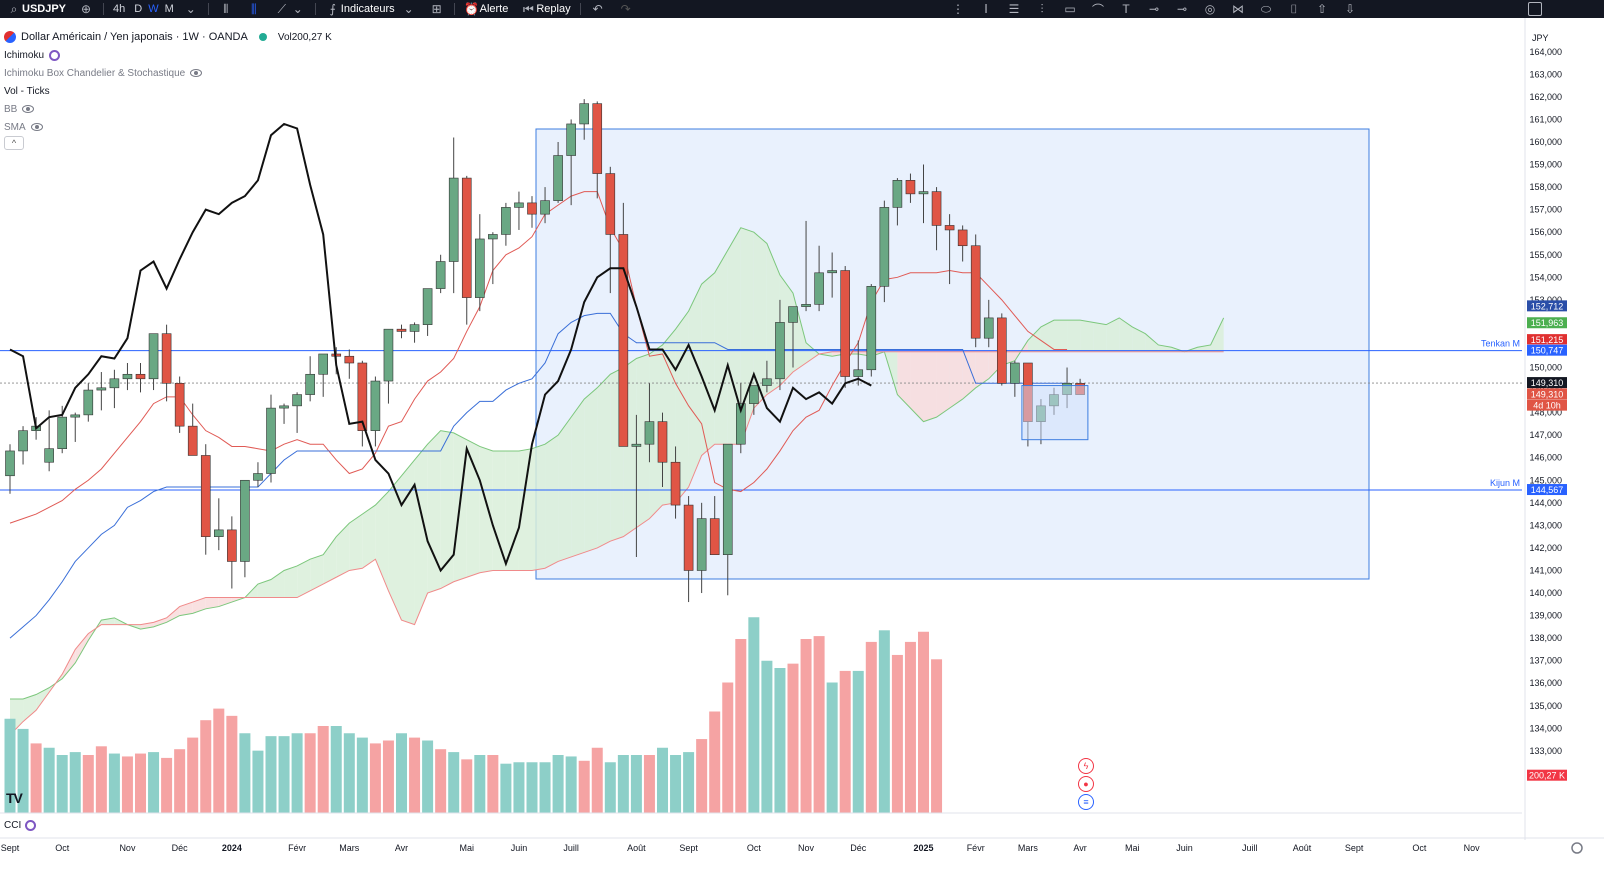  What do you see at coordinates (138, 9) in the screenshot?
I see `interval-d: D` at bounding box center [138, 9].